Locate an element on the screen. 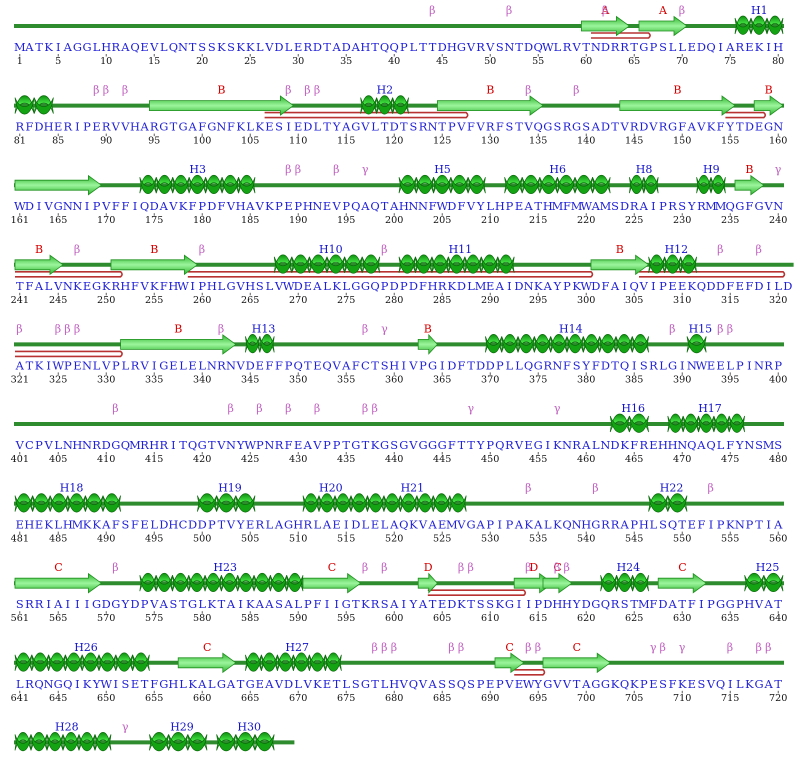 The height and width of the screenshot is (757, 800). residue-number: 70 is located at coordinates (682, 61).